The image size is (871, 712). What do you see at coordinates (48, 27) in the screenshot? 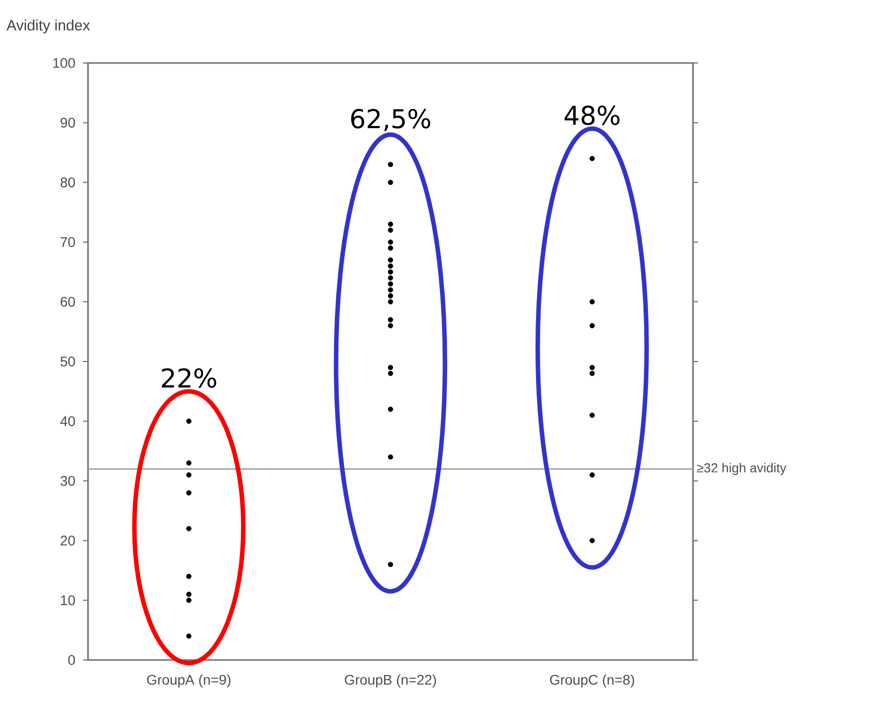
I see `y-axis-title: Avidity index` at bounding box center [48, 27].